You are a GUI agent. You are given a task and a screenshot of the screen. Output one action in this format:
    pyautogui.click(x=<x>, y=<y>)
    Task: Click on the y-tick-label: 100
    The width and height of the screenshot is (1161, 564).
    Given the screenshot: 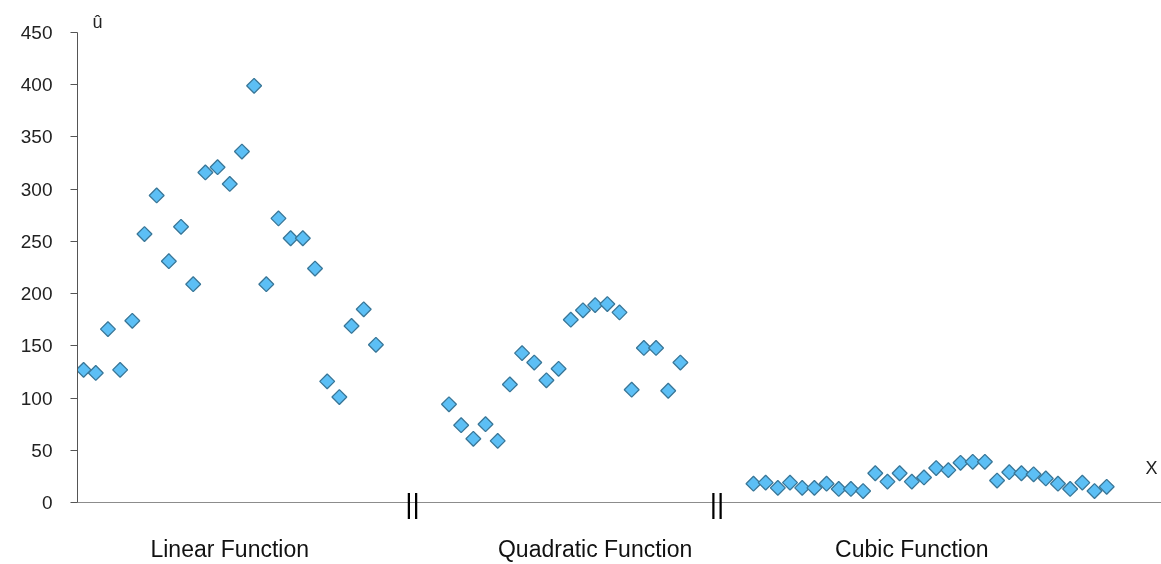 What is the action you would take?
    pyautogui.click(x=36, y=398)
    